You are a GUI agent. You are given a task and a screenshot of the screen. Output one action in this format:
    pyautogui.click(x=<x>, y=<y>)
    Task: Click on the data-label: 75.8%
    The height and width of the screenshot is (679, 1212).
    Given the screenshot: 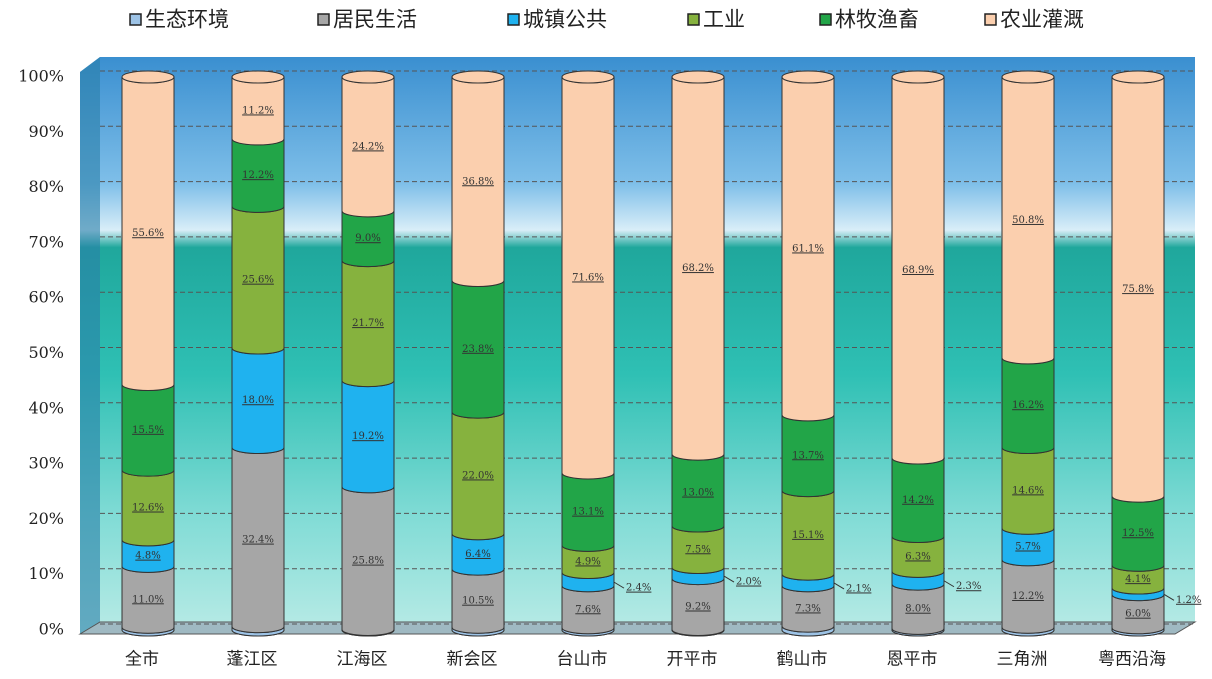 What is the action you would take?
    pyautogui.click(x=1138, y=289)
    